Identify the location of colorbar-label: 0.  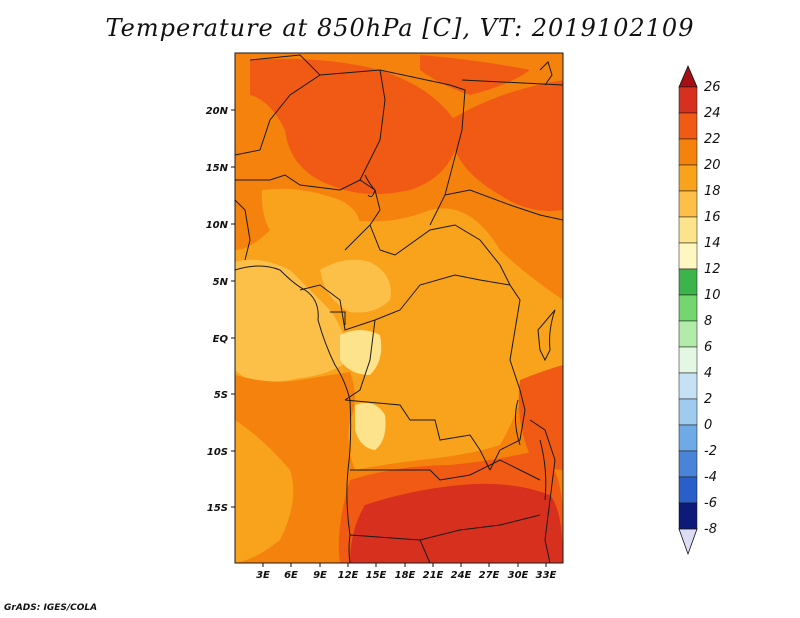
(708, 425).